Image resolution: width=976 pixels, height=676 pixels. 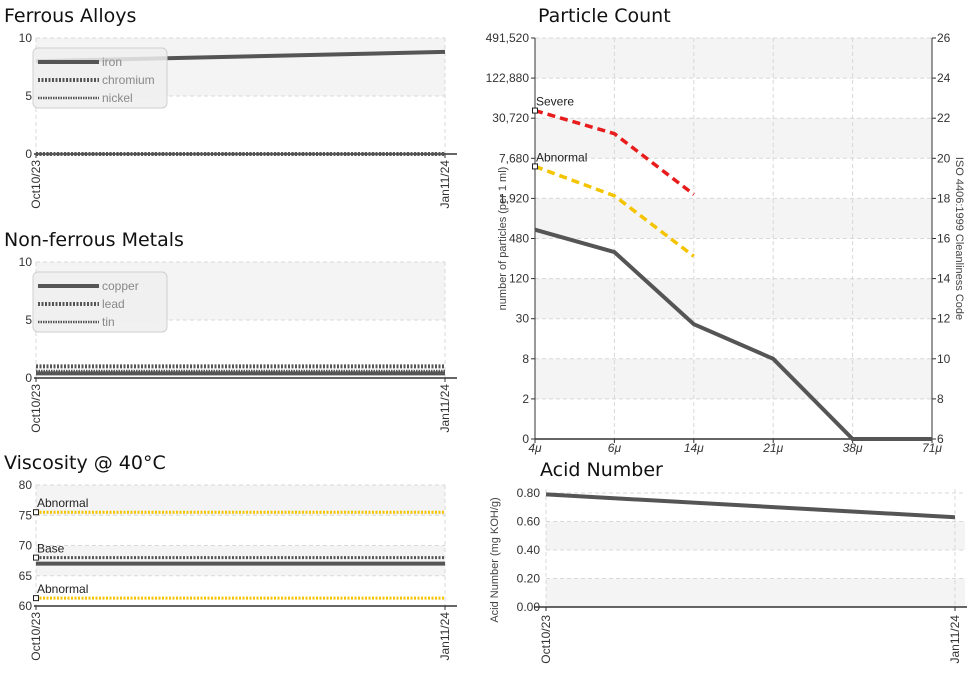 What do you see at coordinates (514, 158) in the screenshot?
I see `particle-y-tick: 7,680` at bounding box center [514, 158].